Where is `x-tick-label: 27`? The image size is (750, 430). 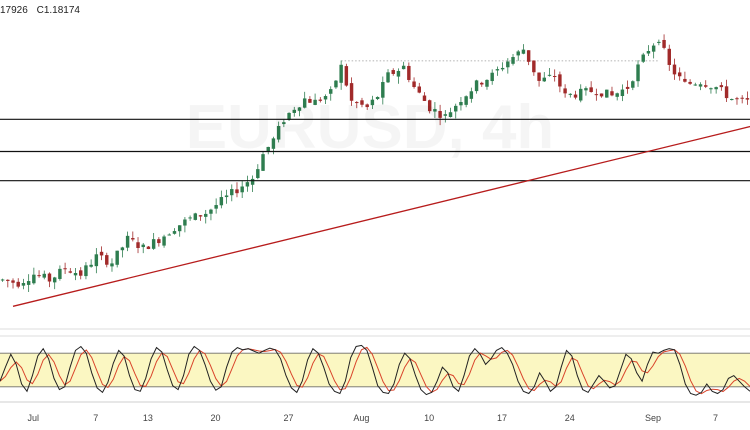
x-tick-label: 27 is located at coordinates (288, 418).